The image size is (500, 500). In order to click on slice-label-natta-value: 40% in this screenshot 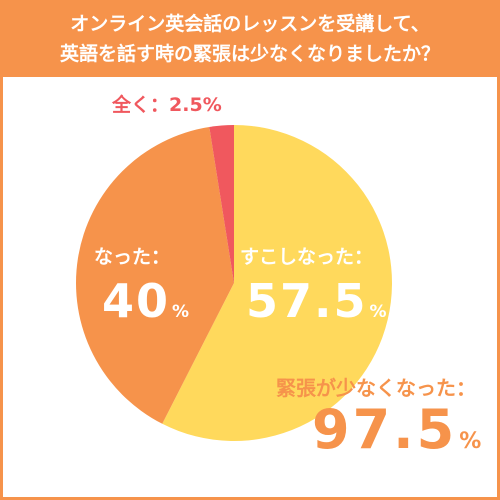, I will do `click(146, 301)`.